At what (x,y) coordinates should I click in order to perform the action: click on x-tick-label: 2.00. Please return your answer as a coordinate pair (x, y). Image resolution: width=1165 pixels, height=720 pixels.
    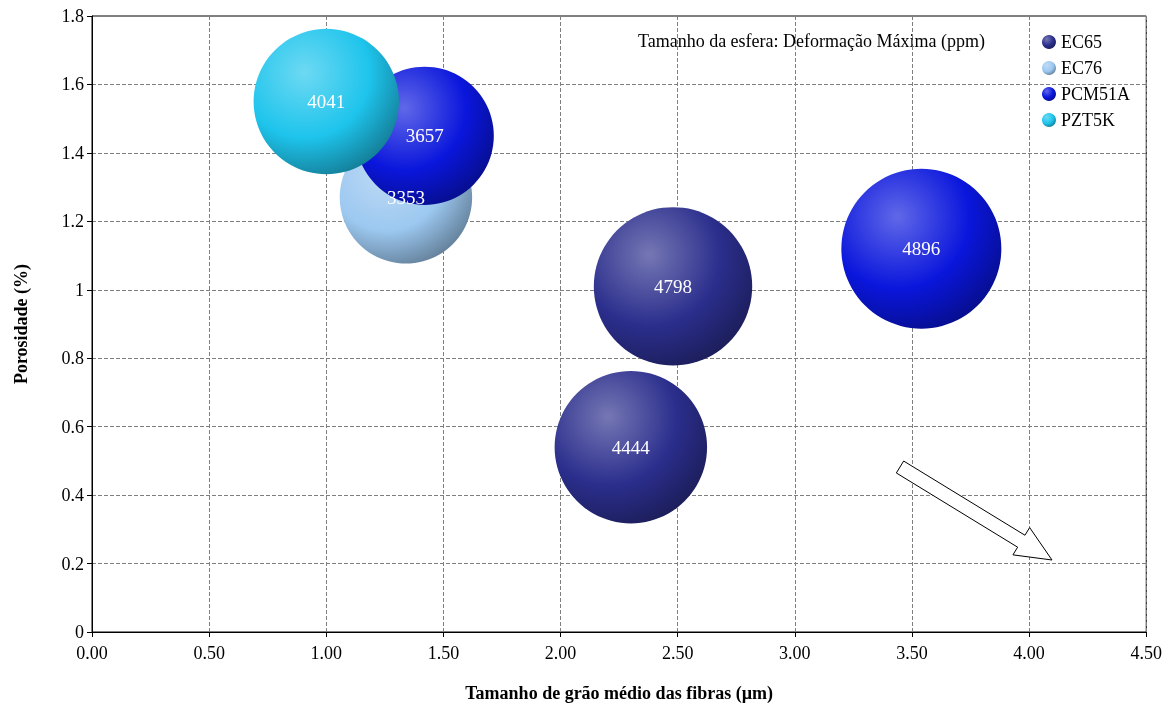
    Looking at the image, I should click on (560, 653).